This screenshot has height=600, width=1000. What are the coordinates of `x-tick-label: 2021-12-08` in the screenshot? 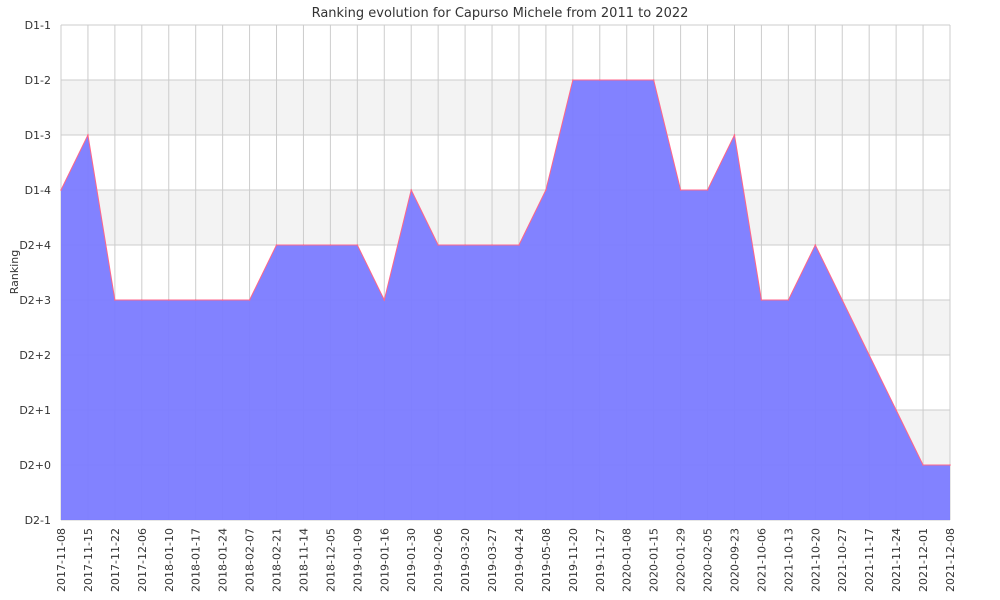 It's located at (950, 560).